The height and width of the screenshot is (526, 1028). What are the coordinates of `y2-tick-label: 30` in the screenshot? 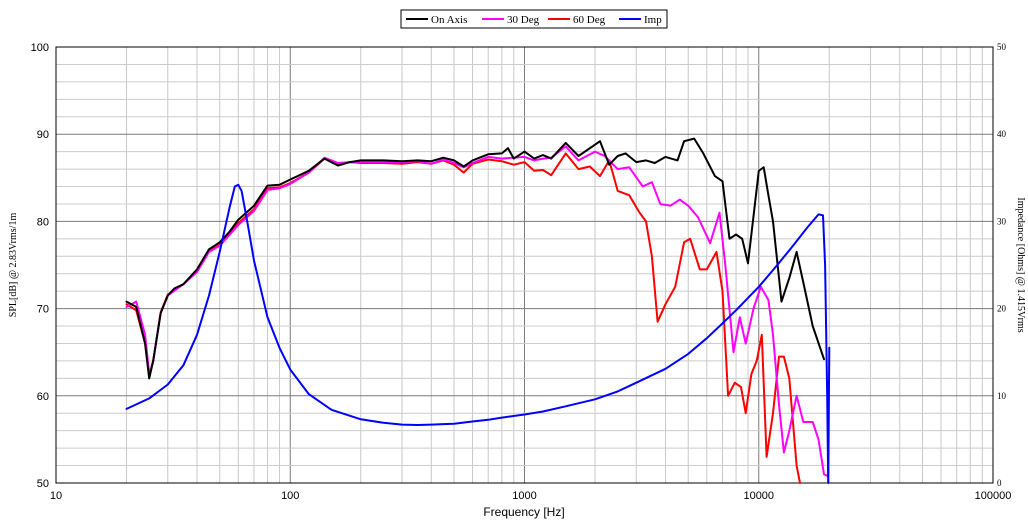 It's located at (1002, 221).